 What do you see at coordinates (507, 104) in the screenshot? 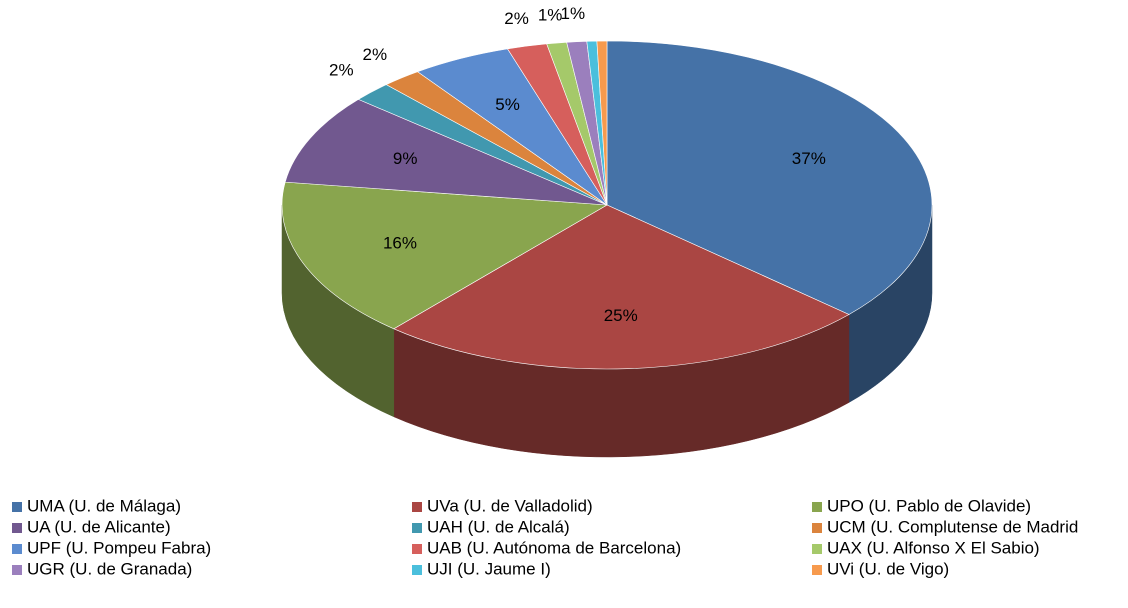
I see `data-label: 5%` at bounding box center [507, 104].